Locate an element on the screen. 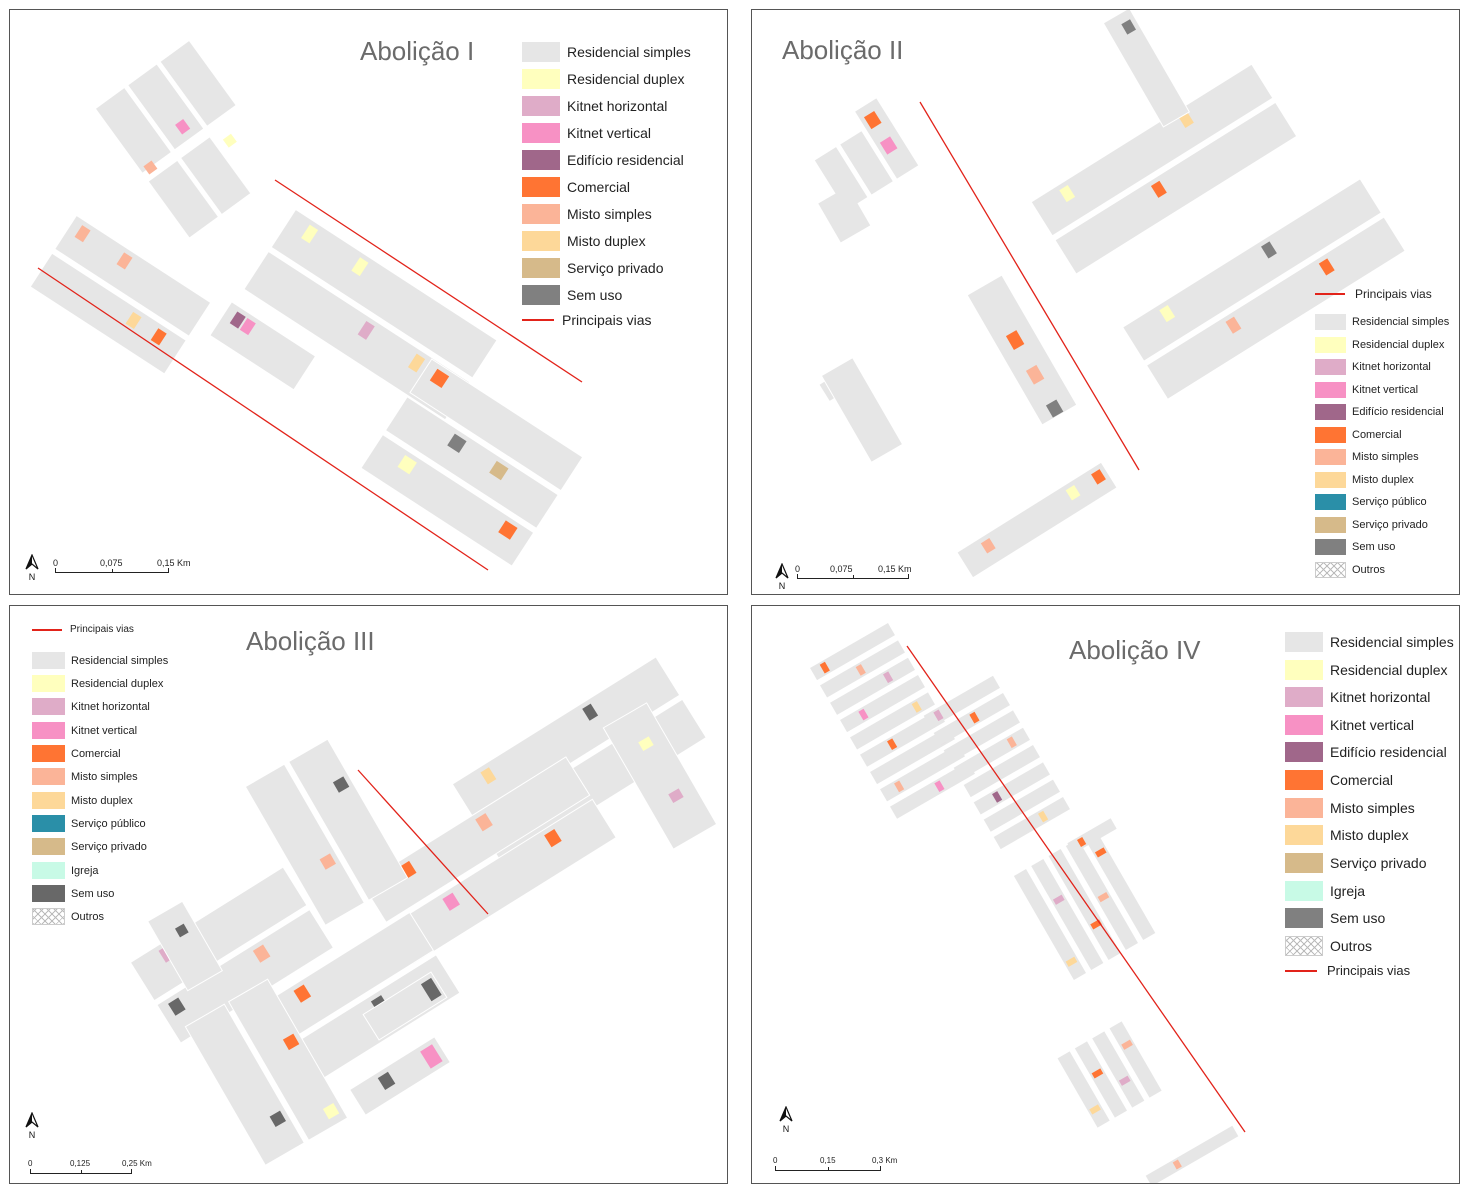 This screenshot has height=1184, width=1460. legend-label: Residencial simples is located at coordinates (120, 660).